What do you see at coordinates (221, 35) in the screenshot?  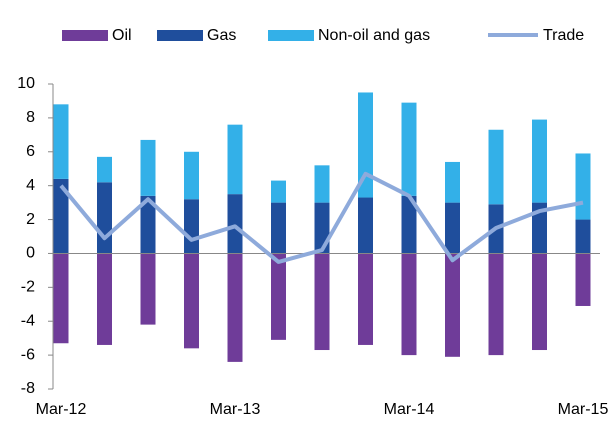 I see `legend-label: Gas` at bounding box center [221, 35].